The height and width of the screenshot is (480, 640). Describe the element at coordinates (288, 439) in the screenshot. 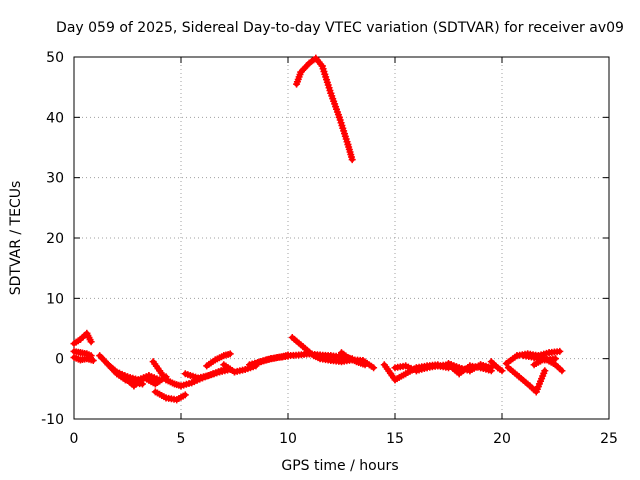

I see `x-tick-label: 10` at that location.